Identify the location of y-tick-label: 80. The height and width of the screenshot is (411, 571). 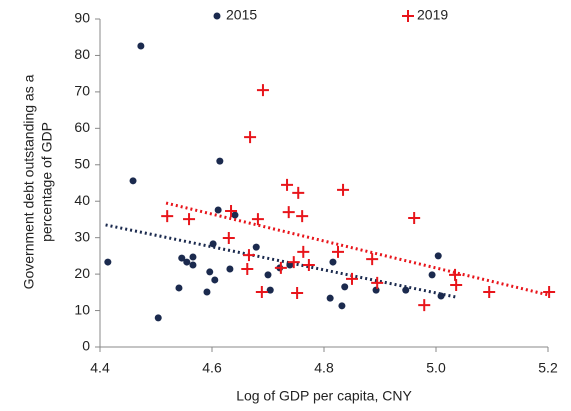
(82, 54).